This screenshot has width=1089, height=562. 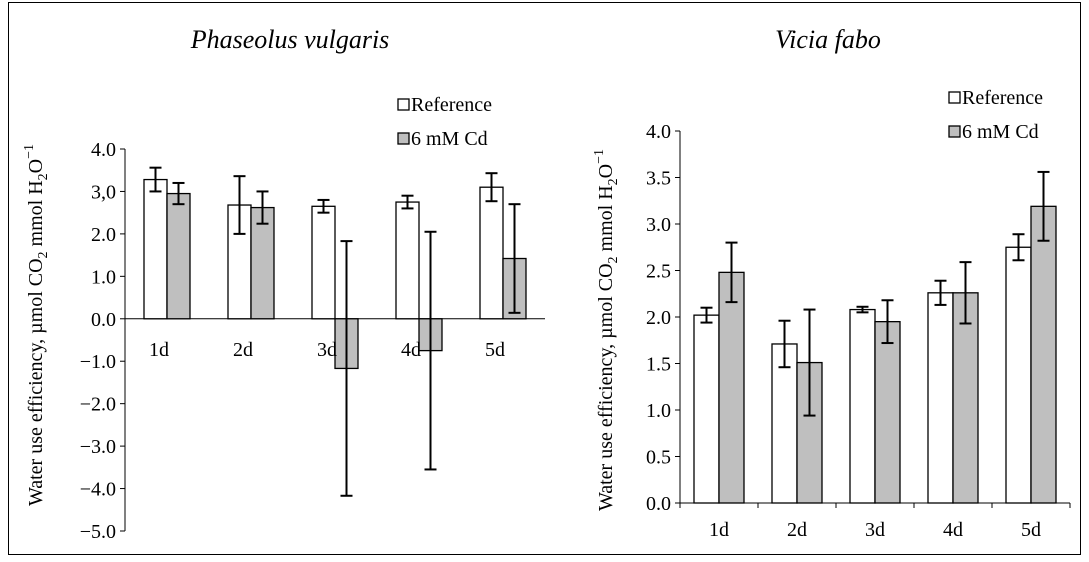 What do you see at coordinates (98, 405) in the screenshot?
I see `y-tick-label: −2.0` at bounding box center [98, 405].